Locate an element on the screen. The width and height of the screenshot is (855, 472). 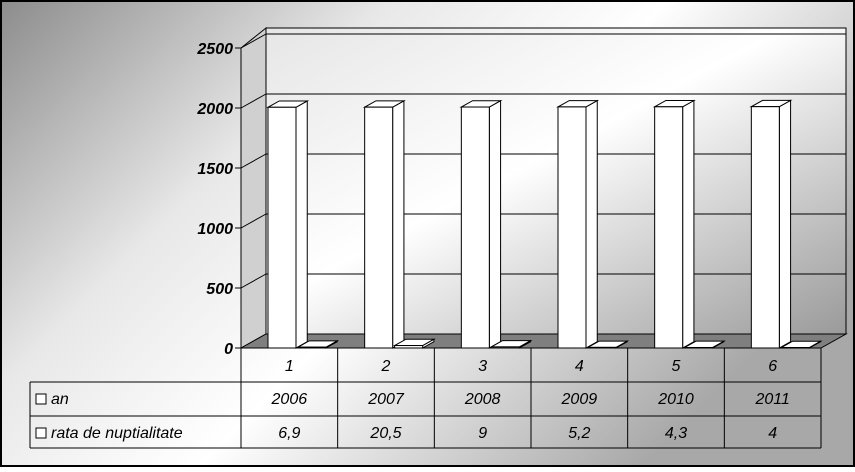
table-cell: 20,5 is located at coordinates (385, 433).